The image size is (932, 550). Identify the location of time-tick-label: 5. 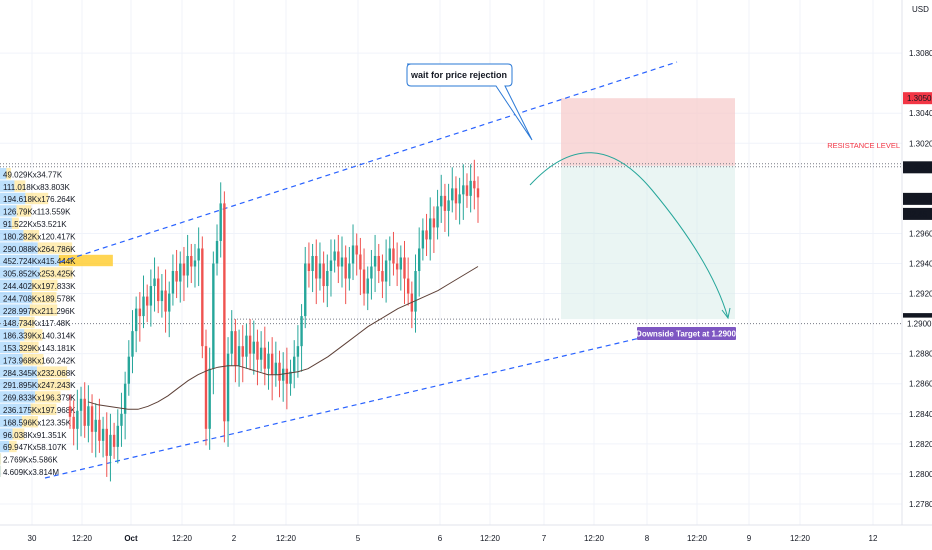
(358, 538).